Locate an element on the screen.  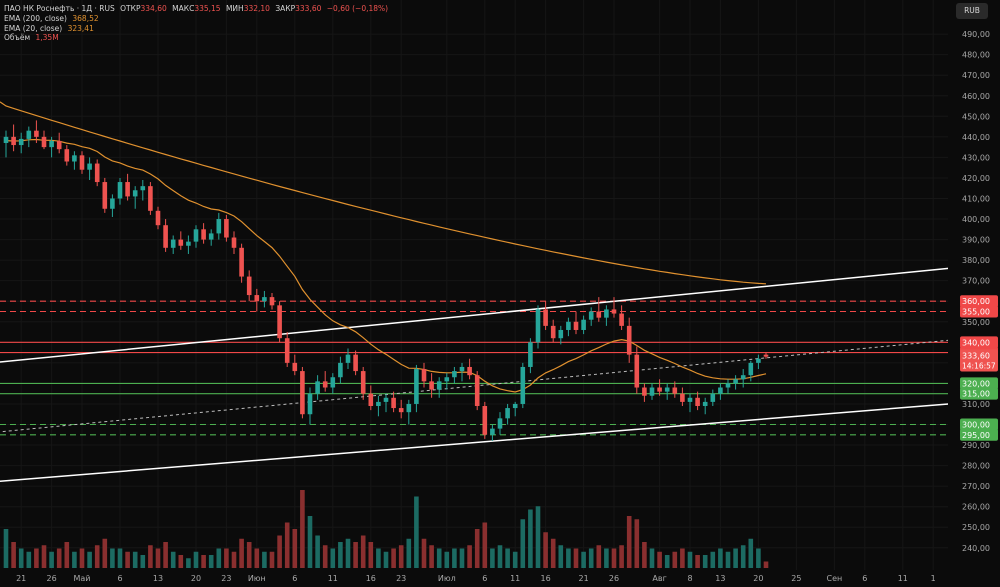
legend-volume-row: Объём 1,35M is located at coordinates (196, 38).